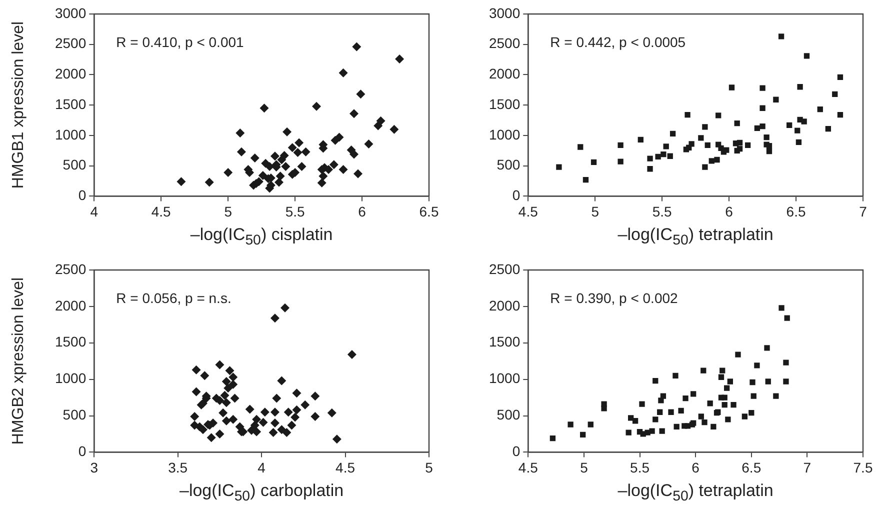 Image resolution: width=877 pixels, height=521 pixels. What do you see at coordinates (618, 42) in the screenshot?
I see `annotation: R = 0.442, p < 0.0005` at bounding box center [618, 42].